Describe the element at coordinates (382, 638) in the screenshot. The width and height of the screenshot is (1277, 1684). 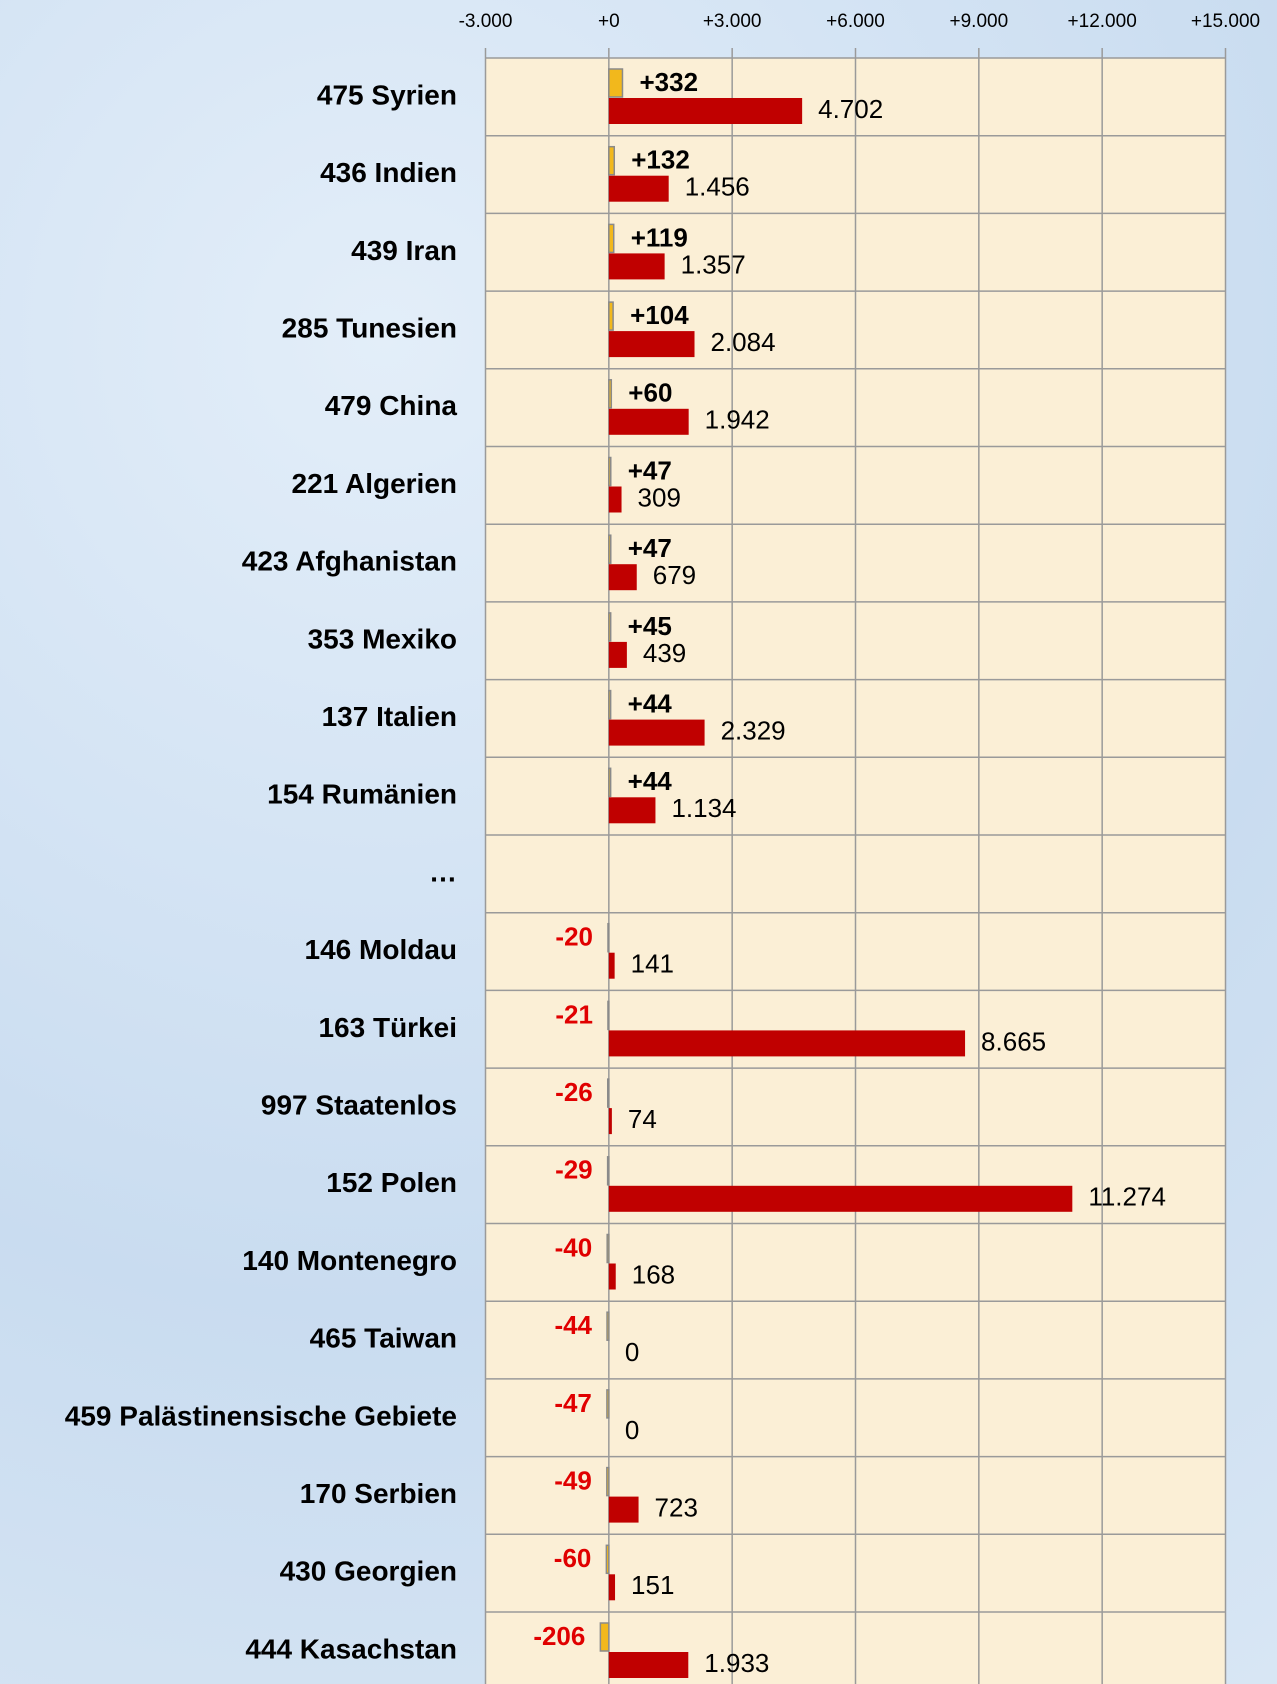
I see `category-label: 353 Mexiko` at that location.